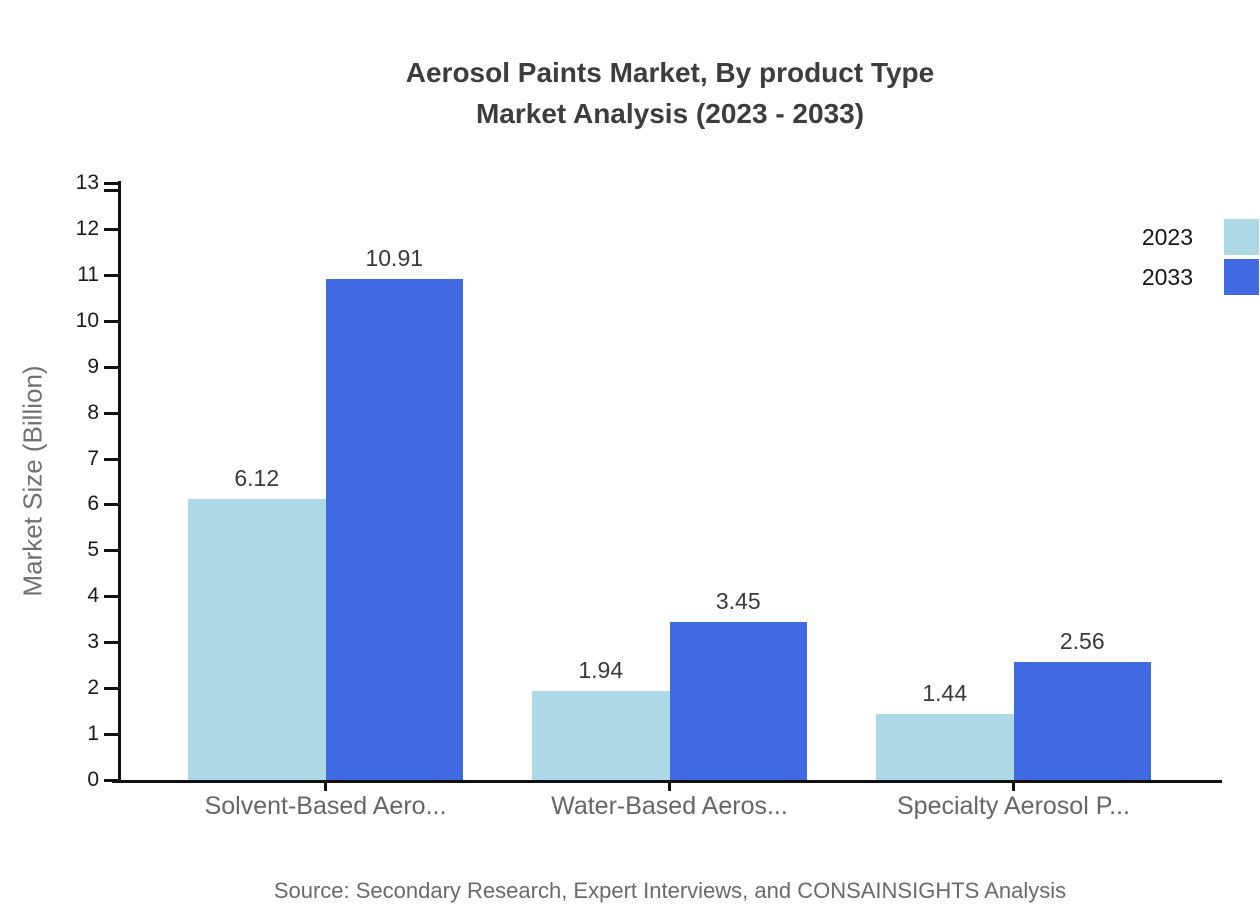 The width and height of the screenshot is (1260, 920). Describe the element at coordinates (119, 481) in the screenshot. I see `y-axis-line` at that location.